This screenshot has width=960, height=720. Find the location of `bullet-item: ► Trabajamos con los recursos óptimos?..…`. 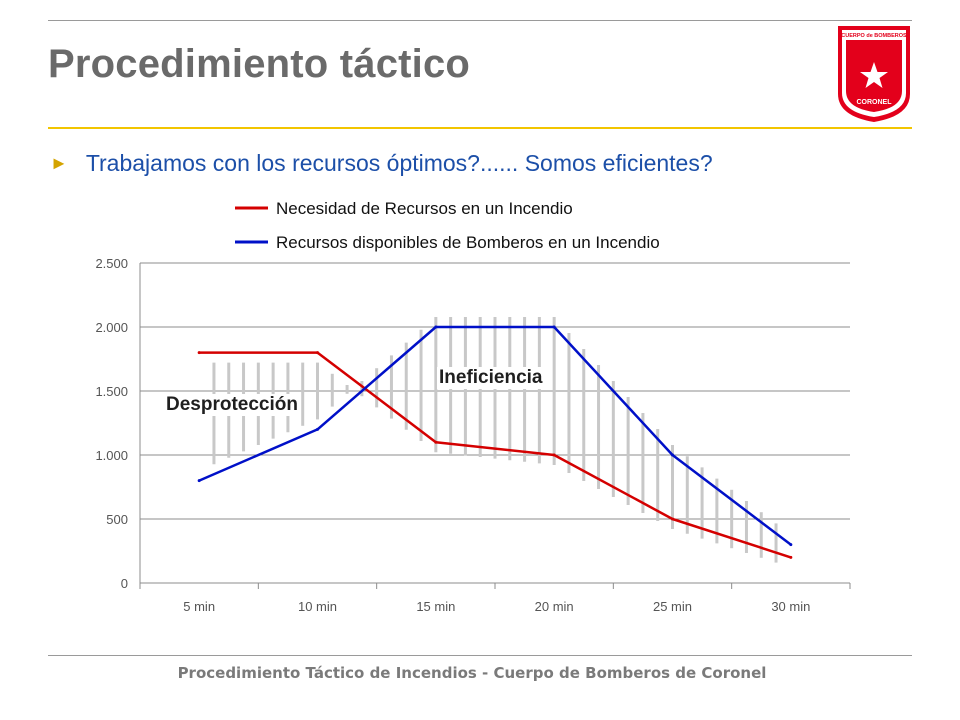

bullet-item: ► Trabajamos con los recursos óptimos?..… is located at coordinates (381, 163).